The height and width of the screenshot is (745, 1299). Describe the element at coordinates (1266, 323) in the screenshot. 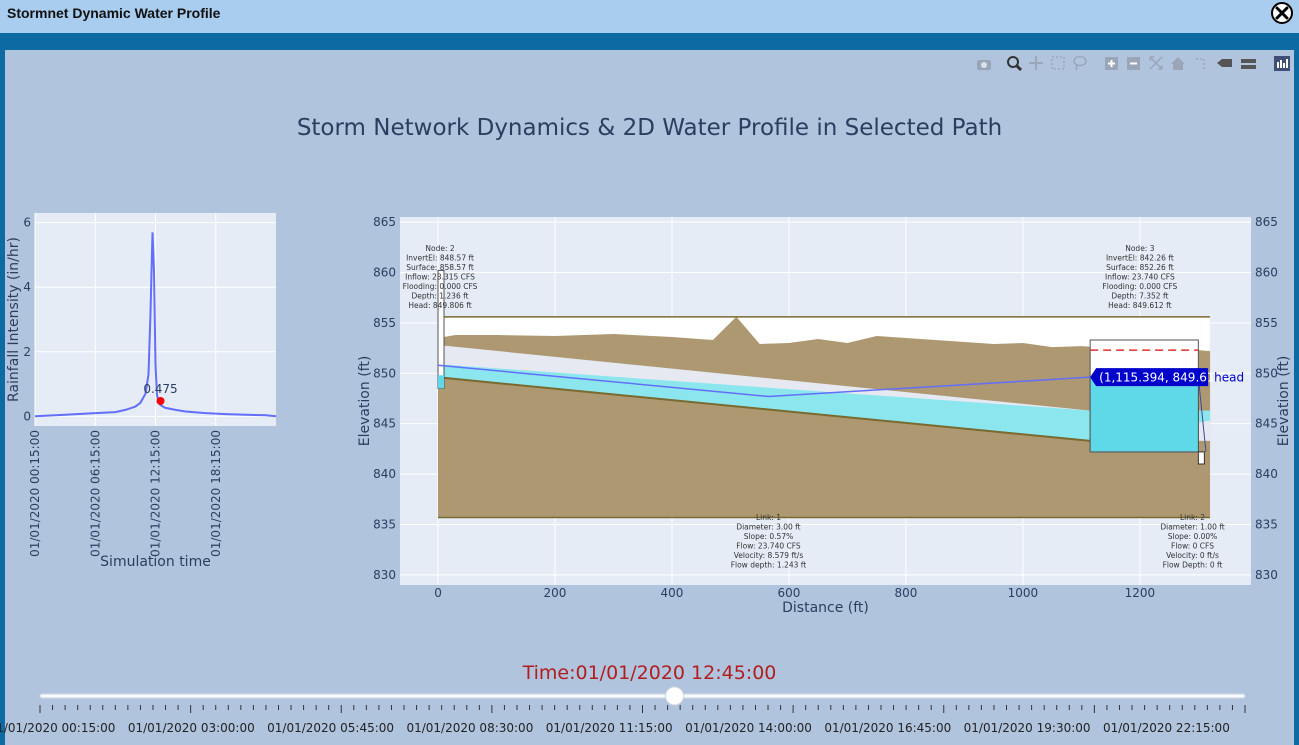

I see `profile-y-tick-label-right: 855` at that location.